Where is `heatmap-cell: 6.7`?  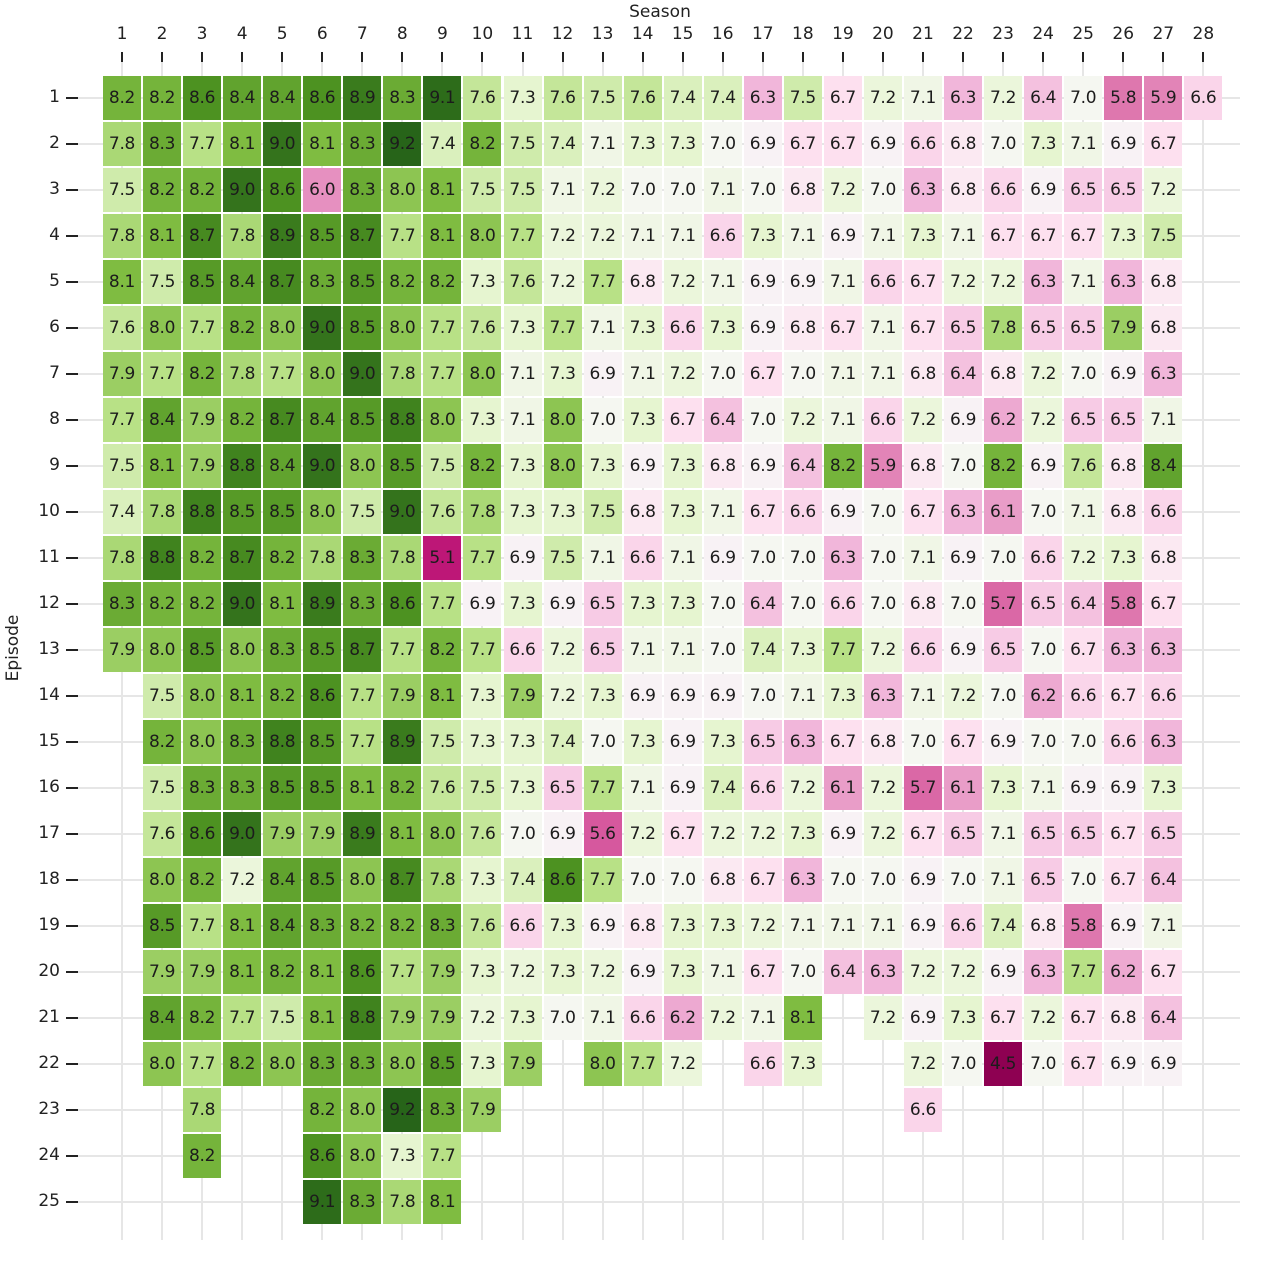 heatmap-cell: 6.7 is located at coordinates (1163, 144).